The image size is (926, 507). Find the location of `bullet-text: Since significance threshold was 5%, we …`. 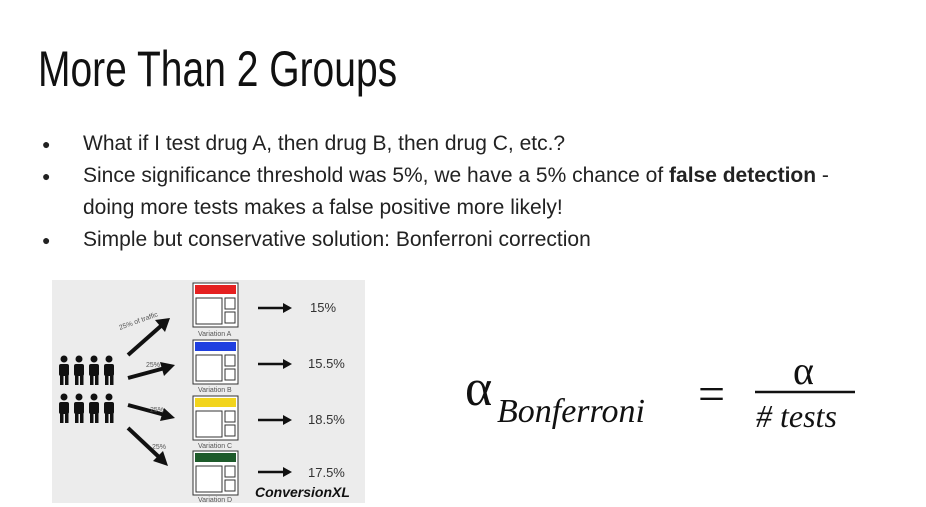

bullet-text: Since significance threshold was 5%, we … is located at coordinates (376, 175).